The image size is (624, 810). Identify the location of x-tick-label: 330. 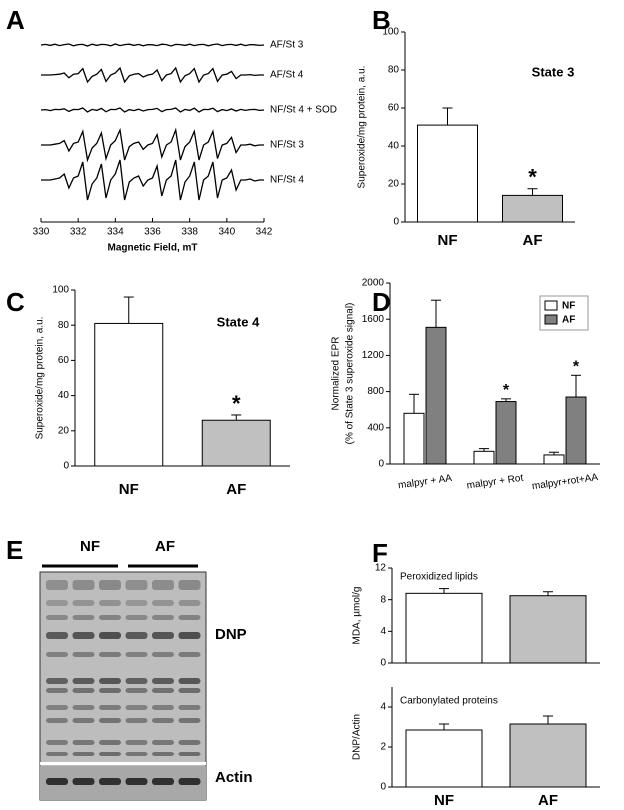
(41, 232).